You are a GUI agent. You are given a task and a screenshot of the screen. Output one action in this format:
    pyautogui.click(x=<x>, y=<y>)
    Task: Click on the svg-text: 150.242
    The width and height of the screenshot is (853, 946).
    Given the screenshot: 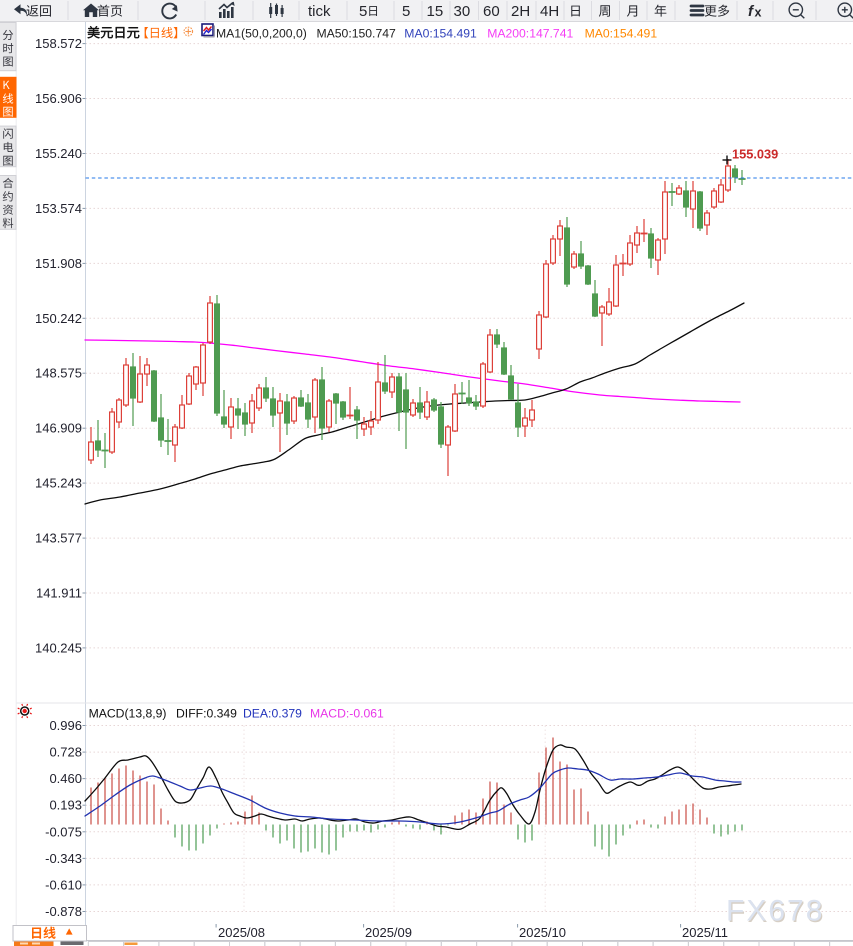 What is the action you would take?
    pyautogui.click(x=58, y=318)
    